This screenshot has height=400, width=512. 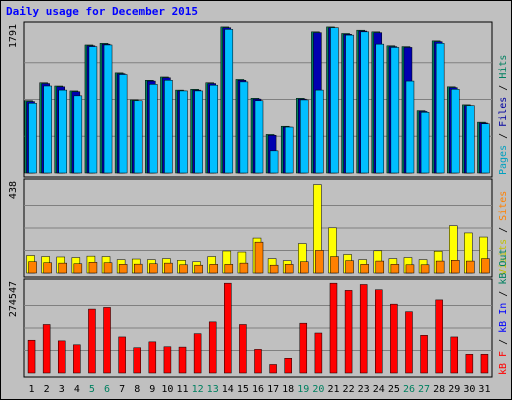 I want to click on day-label-12: 12, so click(x=198, y=389).